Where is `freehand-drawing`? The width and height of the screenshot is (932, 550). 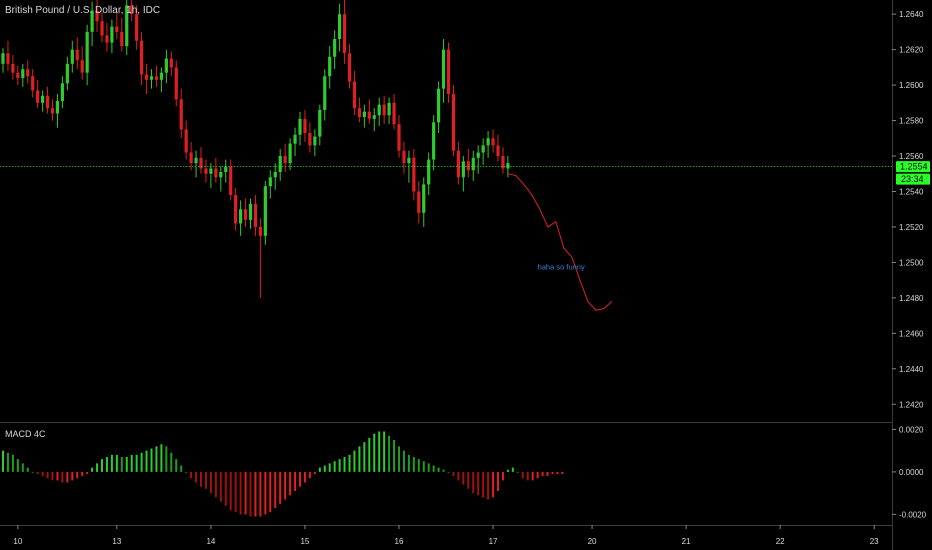
freehand-drawing is located at coordinates (560, 242).